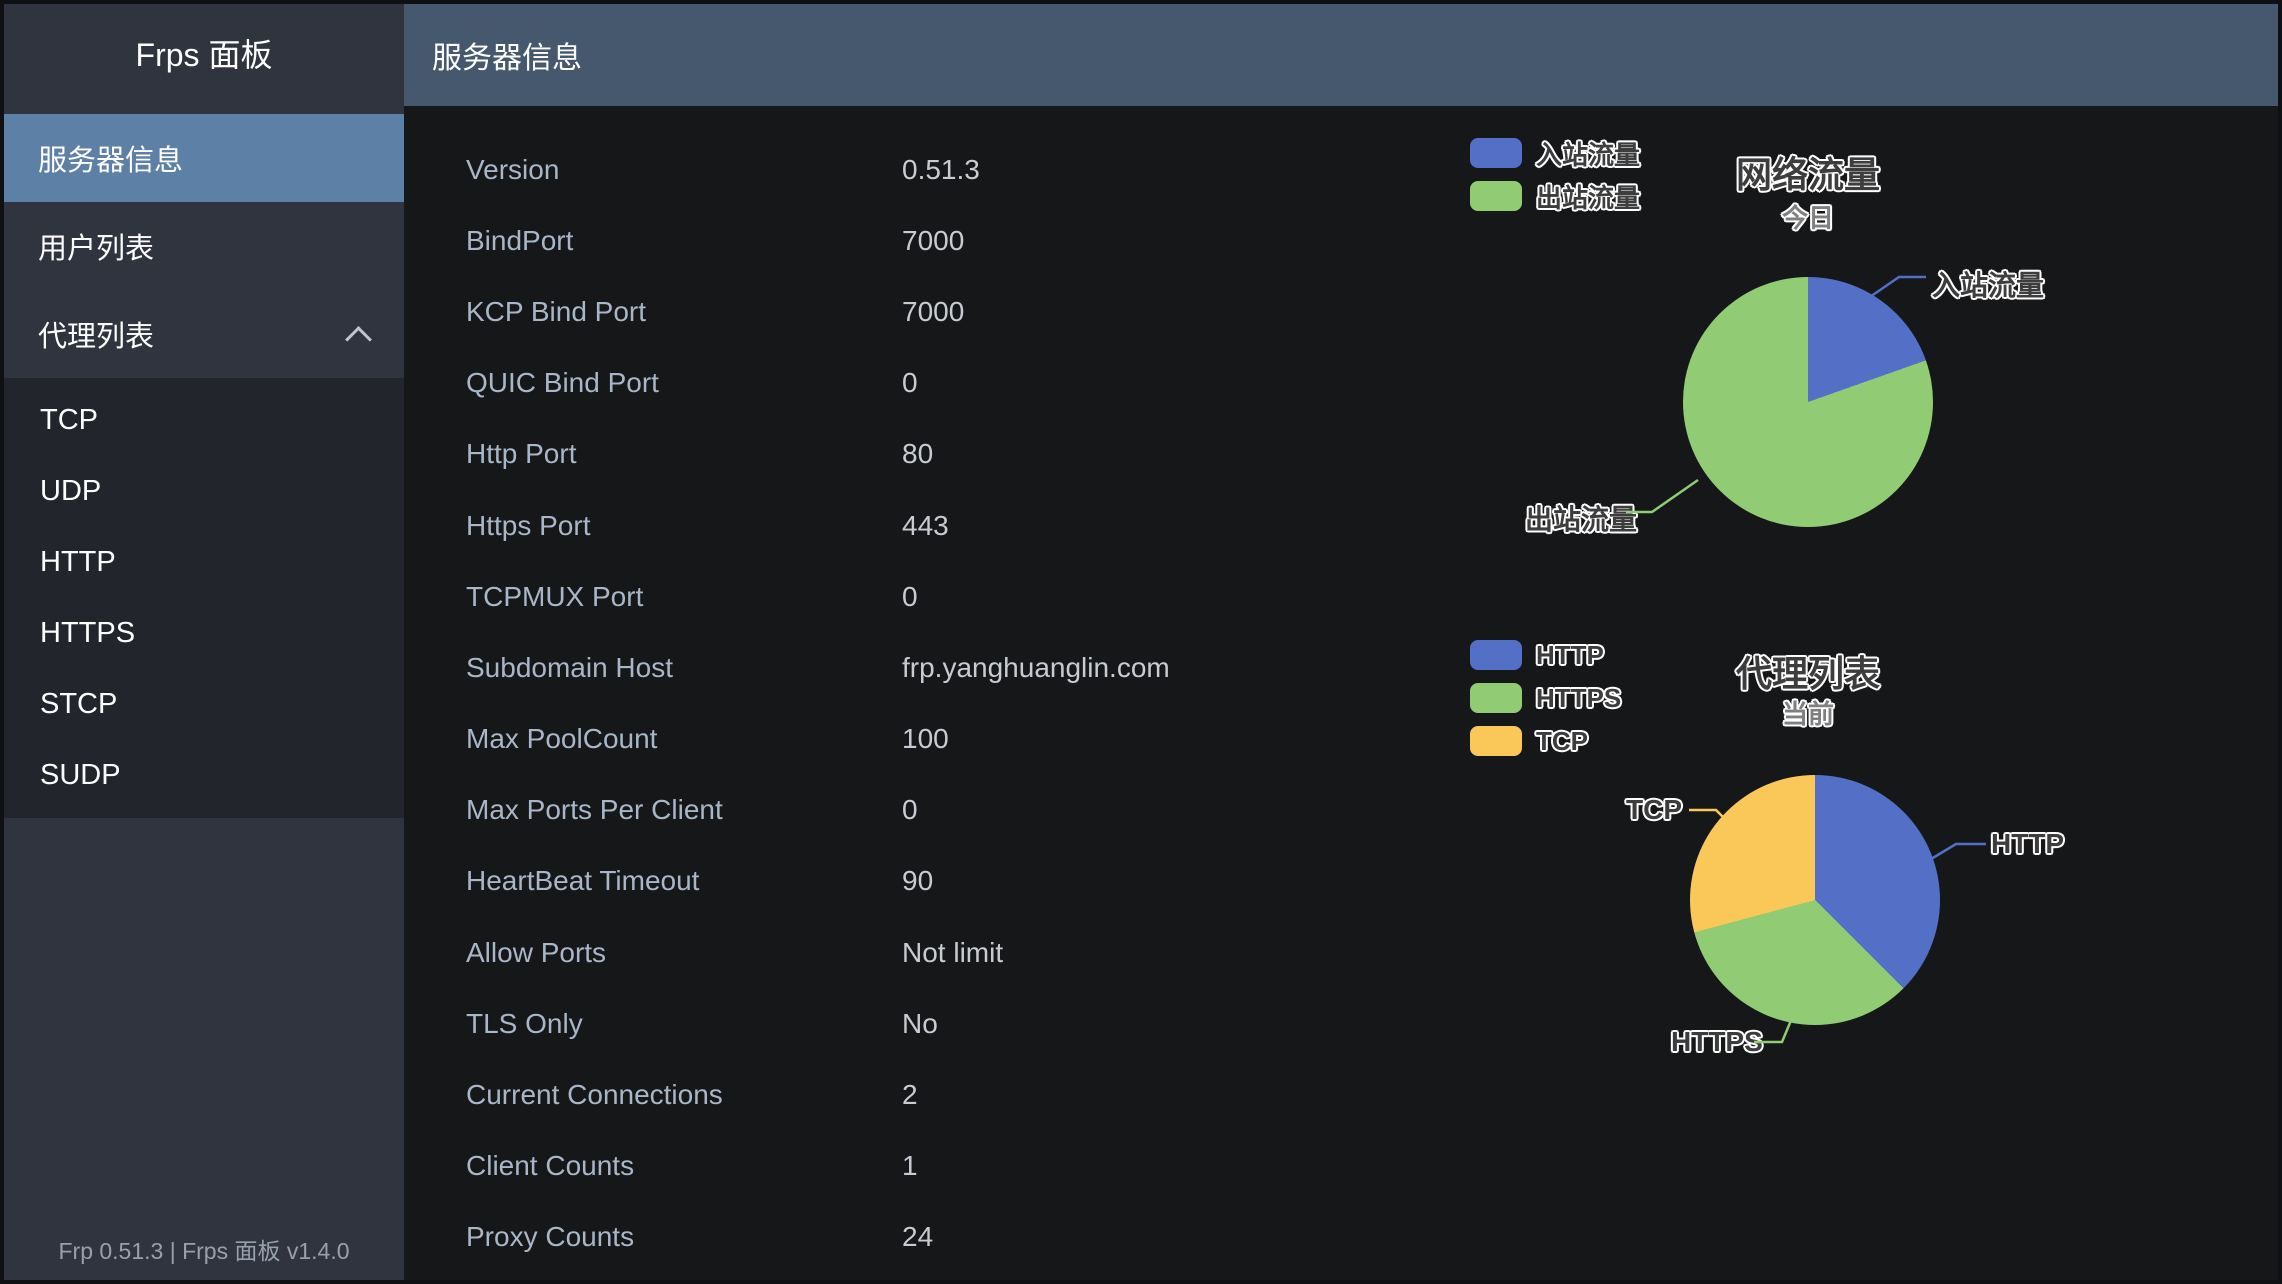 This screenshot has width=2282, height=1284. I want to click on row-label: Allow Ports, so click(536, 952).